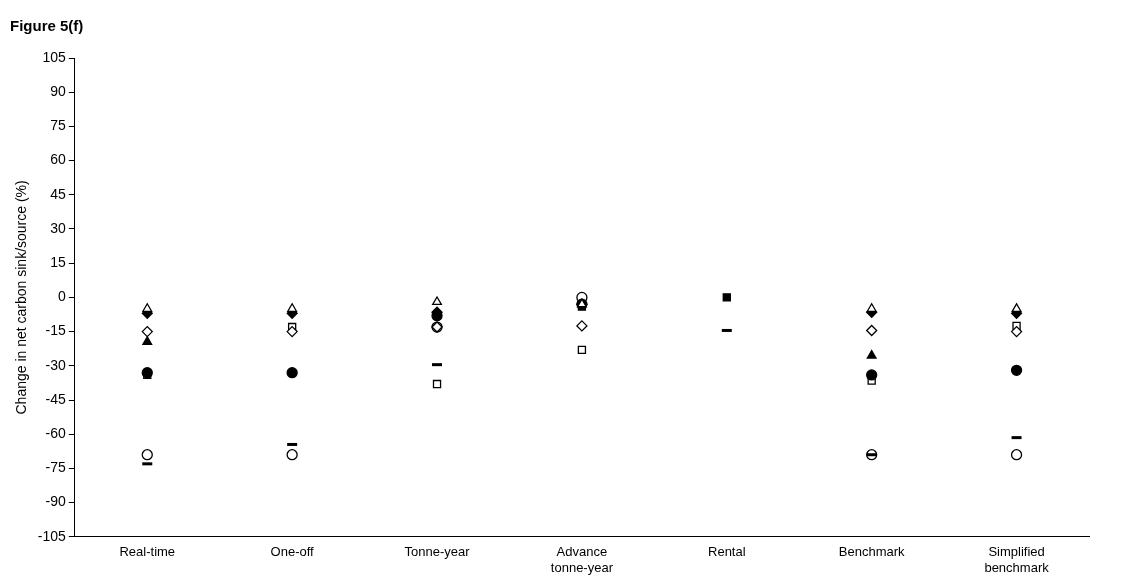  I want to click on x-tick-label: One-off, so click(292, 552).